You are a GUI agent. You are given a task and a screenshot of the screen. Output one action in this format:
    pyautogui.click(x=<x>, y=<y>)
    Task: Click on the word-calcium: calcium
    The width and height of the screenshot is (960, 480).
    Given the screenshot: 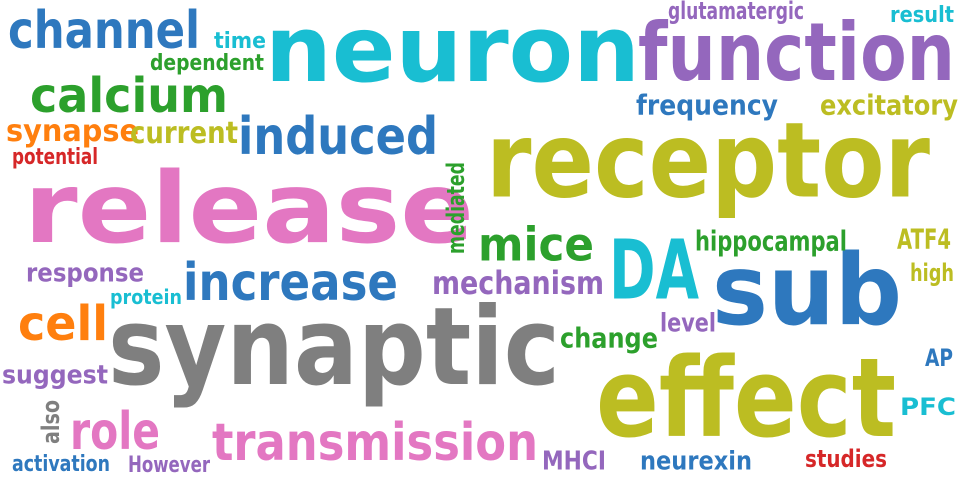 What is the action you would take?
    pyautogui.click(x=129, y=95)
    